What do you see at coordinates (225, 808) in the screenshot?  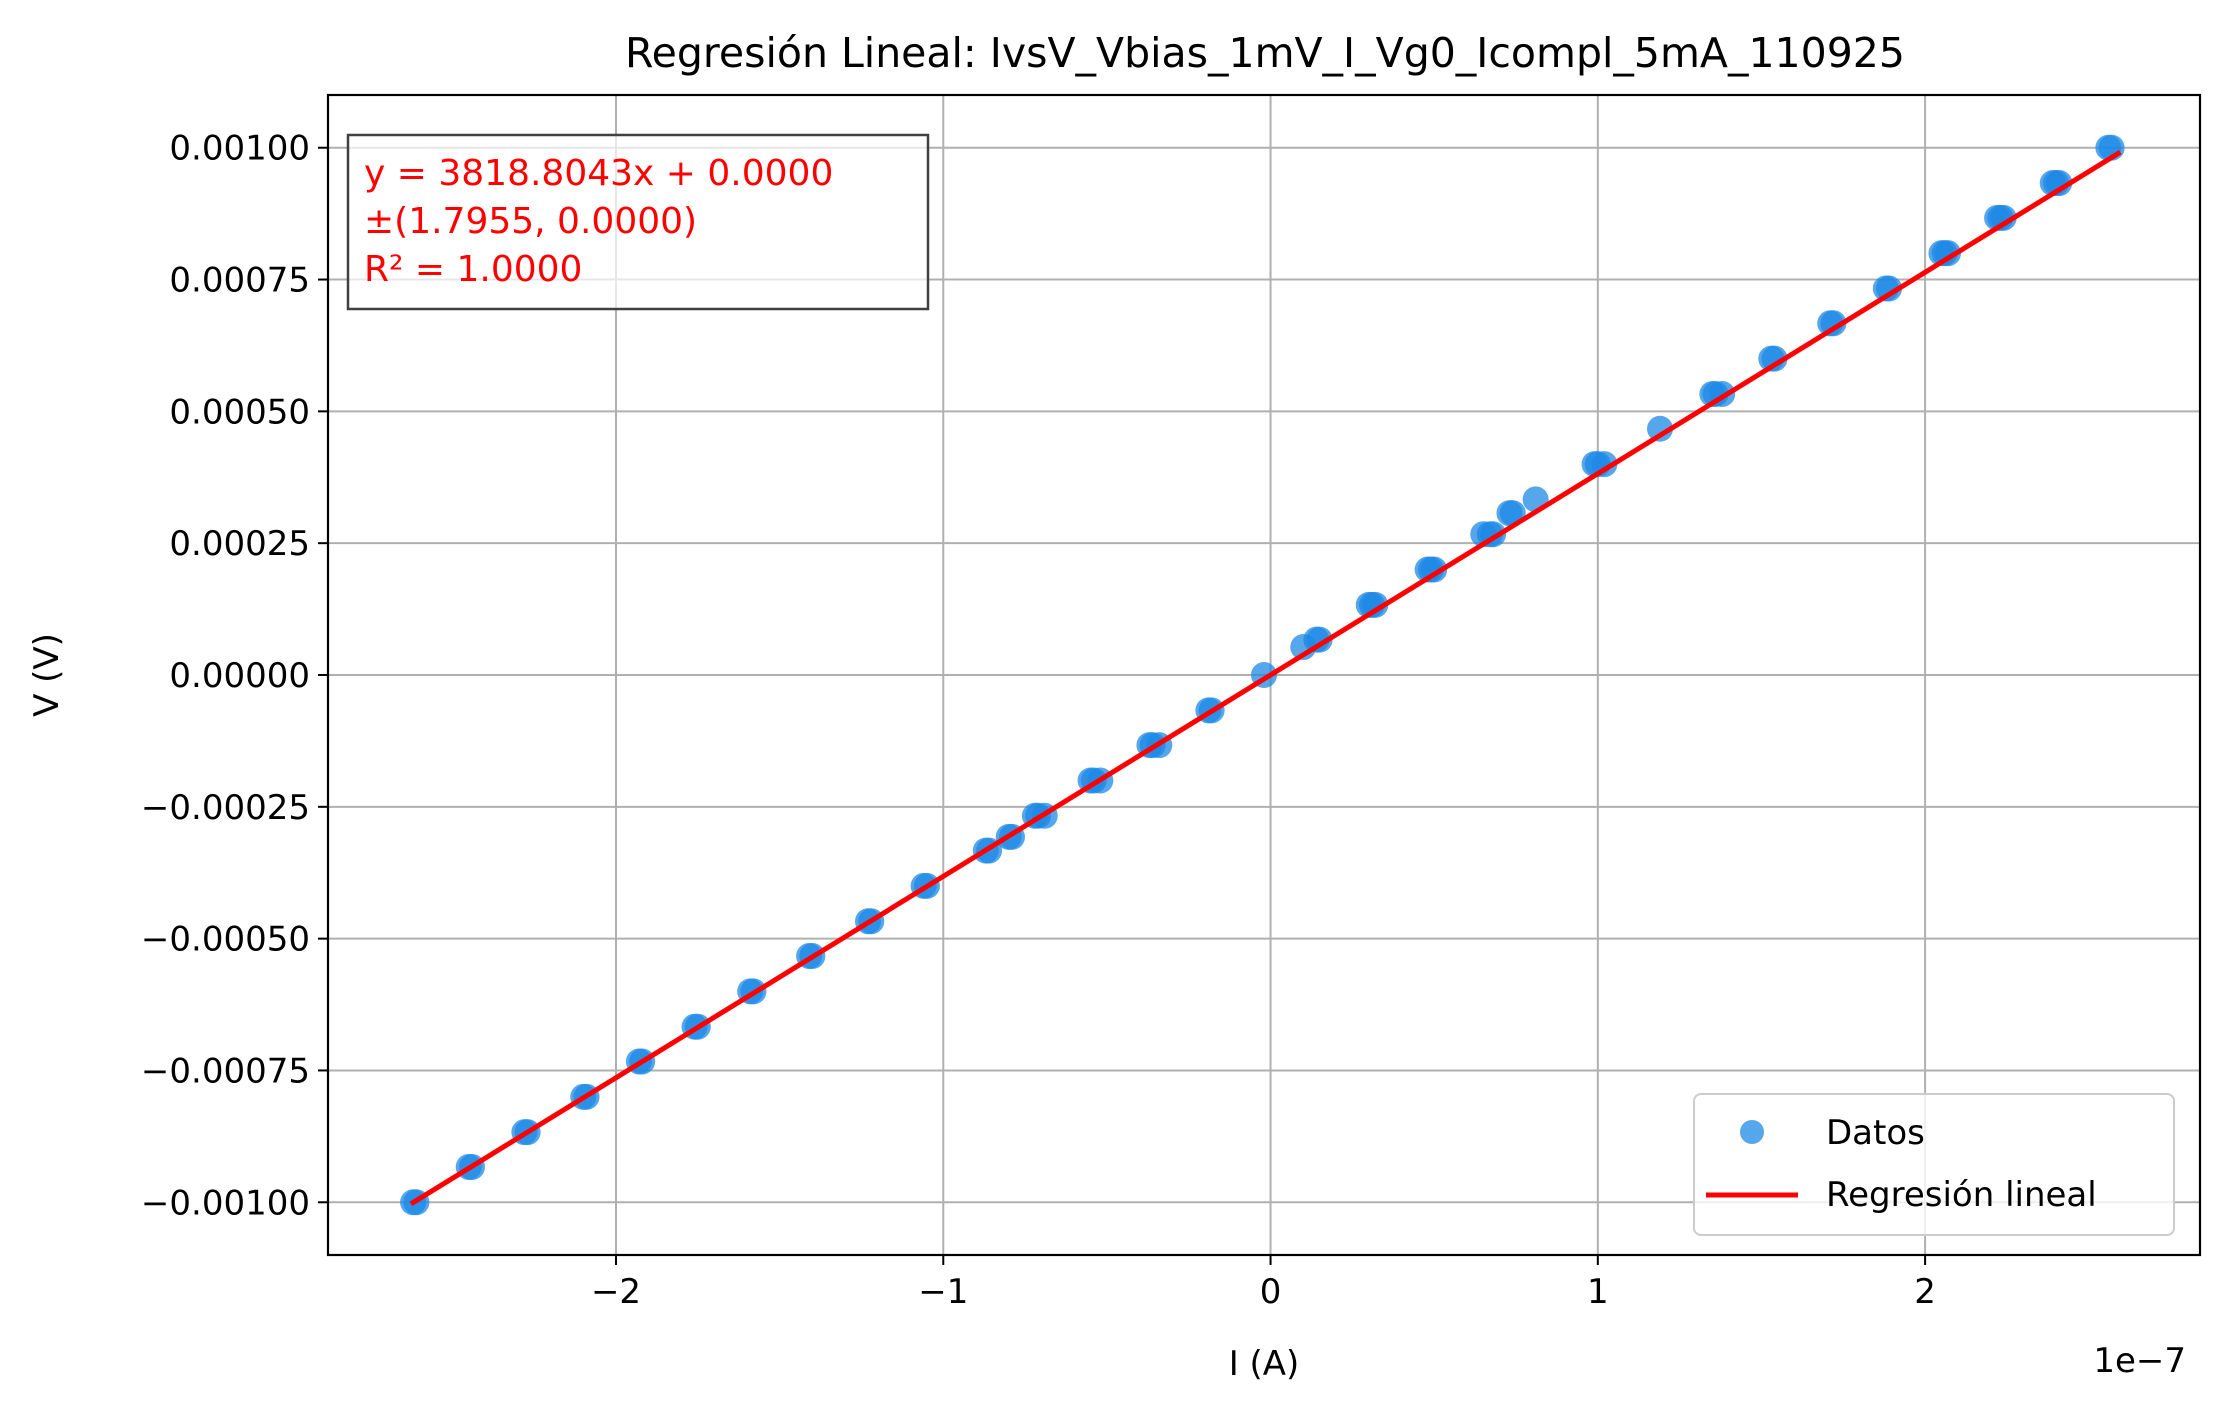 I see `y-tick-label: −0.00025` at bounding box center [225, 808].